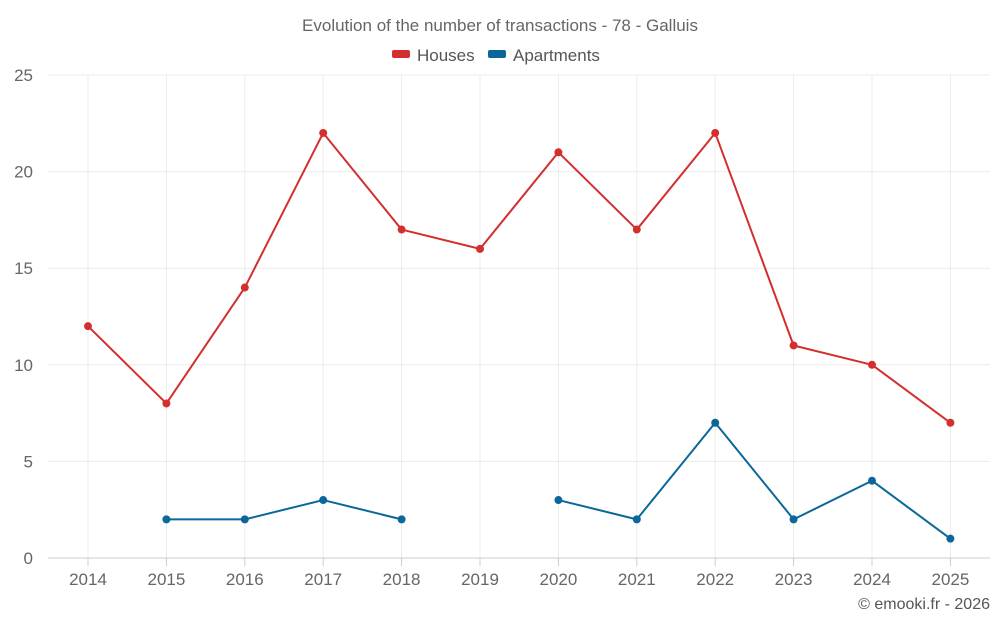  What do you see at coordinates (88, 579) in the screenshot?
I see `x-tick-label: 2014` at bounding box center [88, 579].